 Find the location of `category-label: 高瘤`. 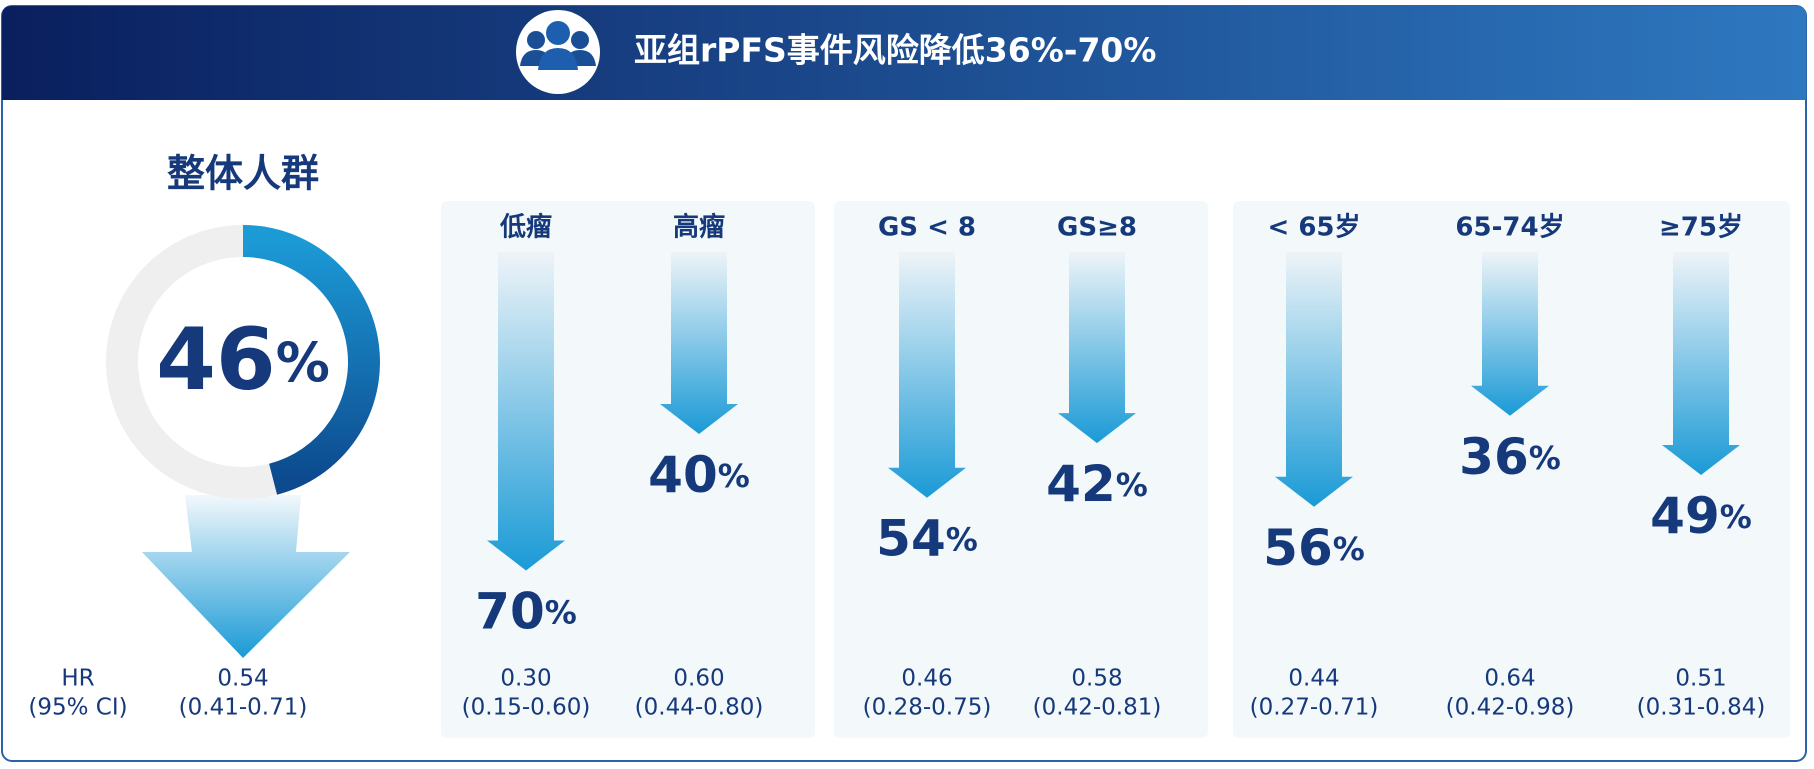

category-label: 高瘤 is located at coordinates (699, 227).